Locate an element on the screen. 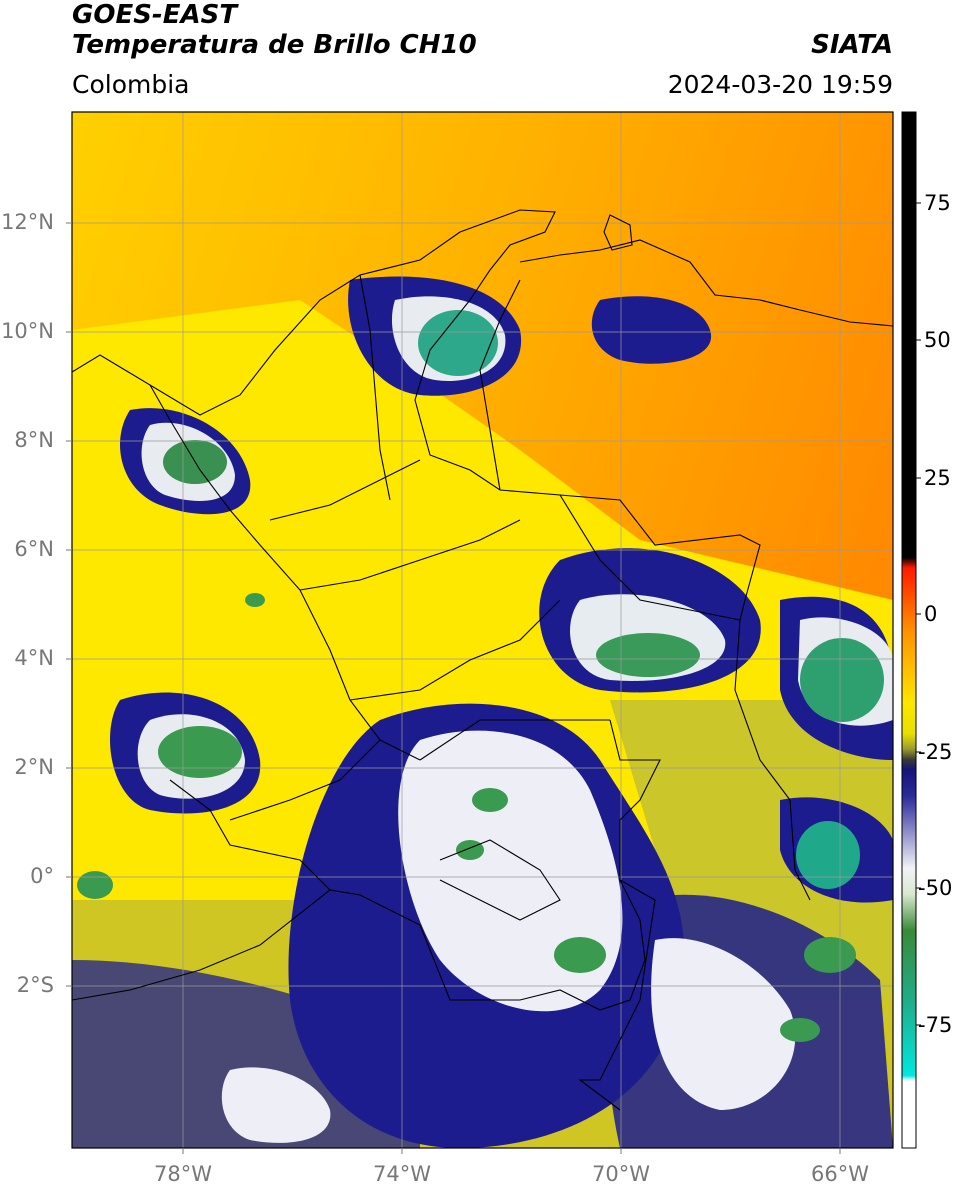 The height and width of the screenshot is (1190, 966). colorbar-label-0: 0 is located at coordinates (931, 614).